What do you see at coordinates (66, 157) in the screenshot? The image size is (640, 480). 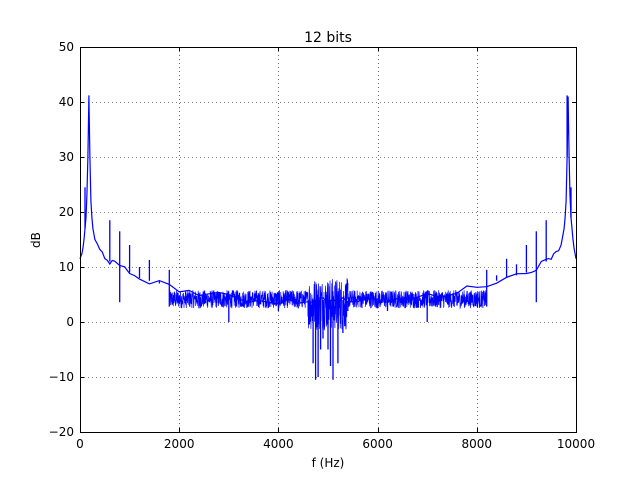 I see `y-tick-label: 30` at bounding box center [66, 157].